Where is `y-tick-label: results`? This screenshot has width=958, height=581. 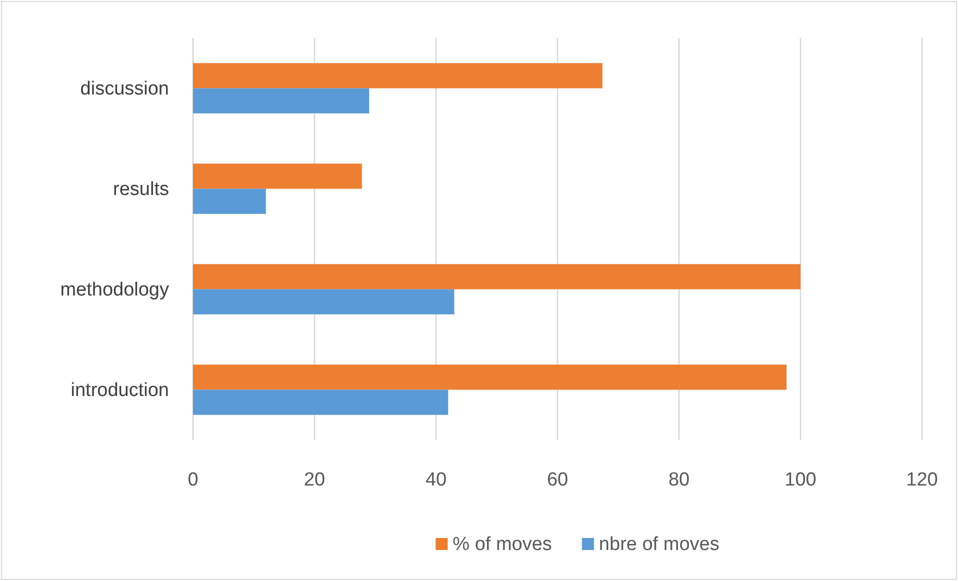
y-tick-label: results is located at coordinates (141, 189).